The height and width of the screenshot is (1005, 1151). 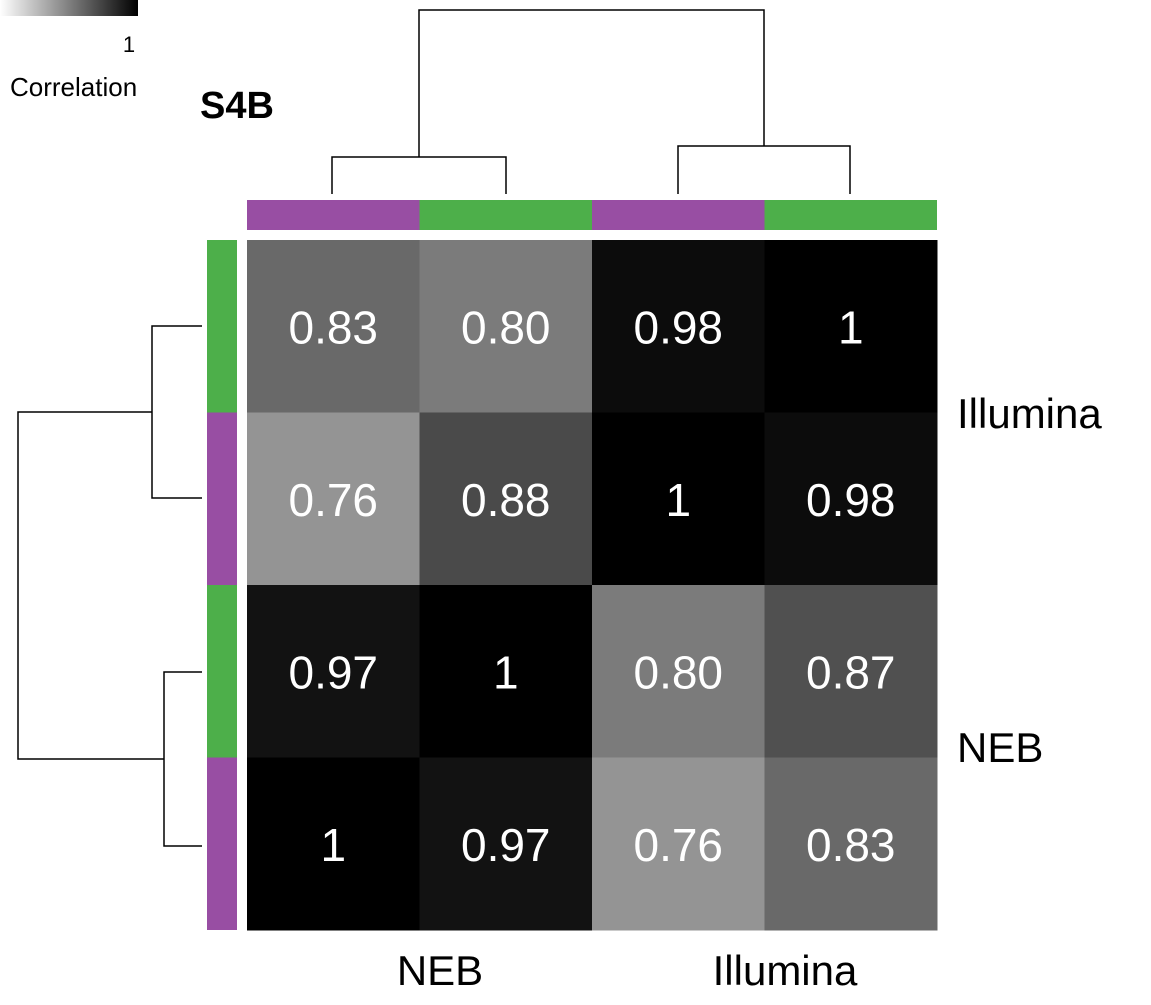 I want to click on heatmap-cell-r1-c1, so click(x=333, y=326).